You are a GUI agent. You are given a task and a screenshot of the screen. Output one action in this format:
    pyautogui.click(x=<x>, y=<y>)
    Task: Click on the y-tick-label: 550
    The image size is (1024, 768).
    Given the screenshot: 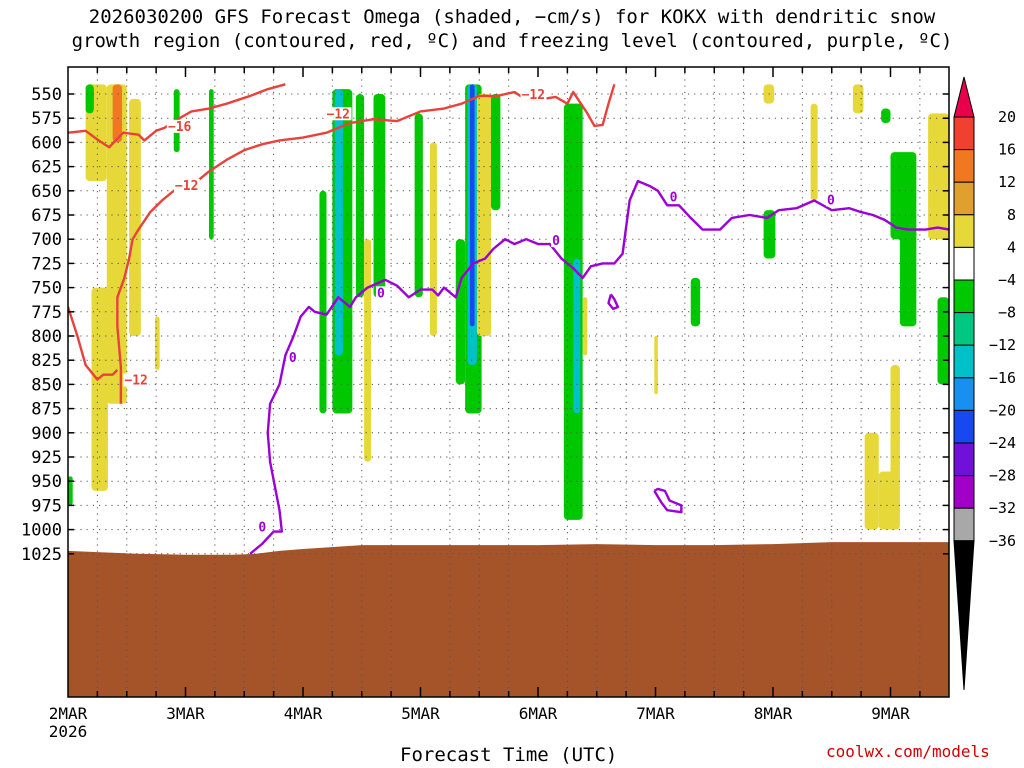 What is the action you would take?
    pyautogui.click(x=46, y=95)
    